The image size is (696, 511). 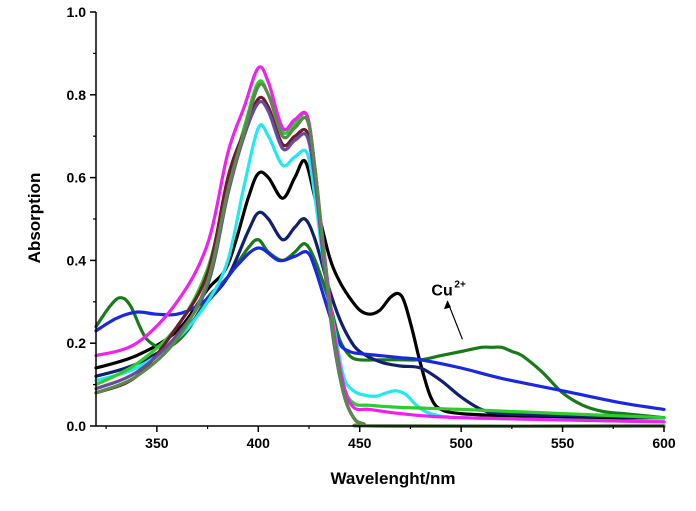 What do you see at coordinates (77, 95) in the screenshot?
I see `y-tick-label: 0.8` at bounding box center [77, 95].